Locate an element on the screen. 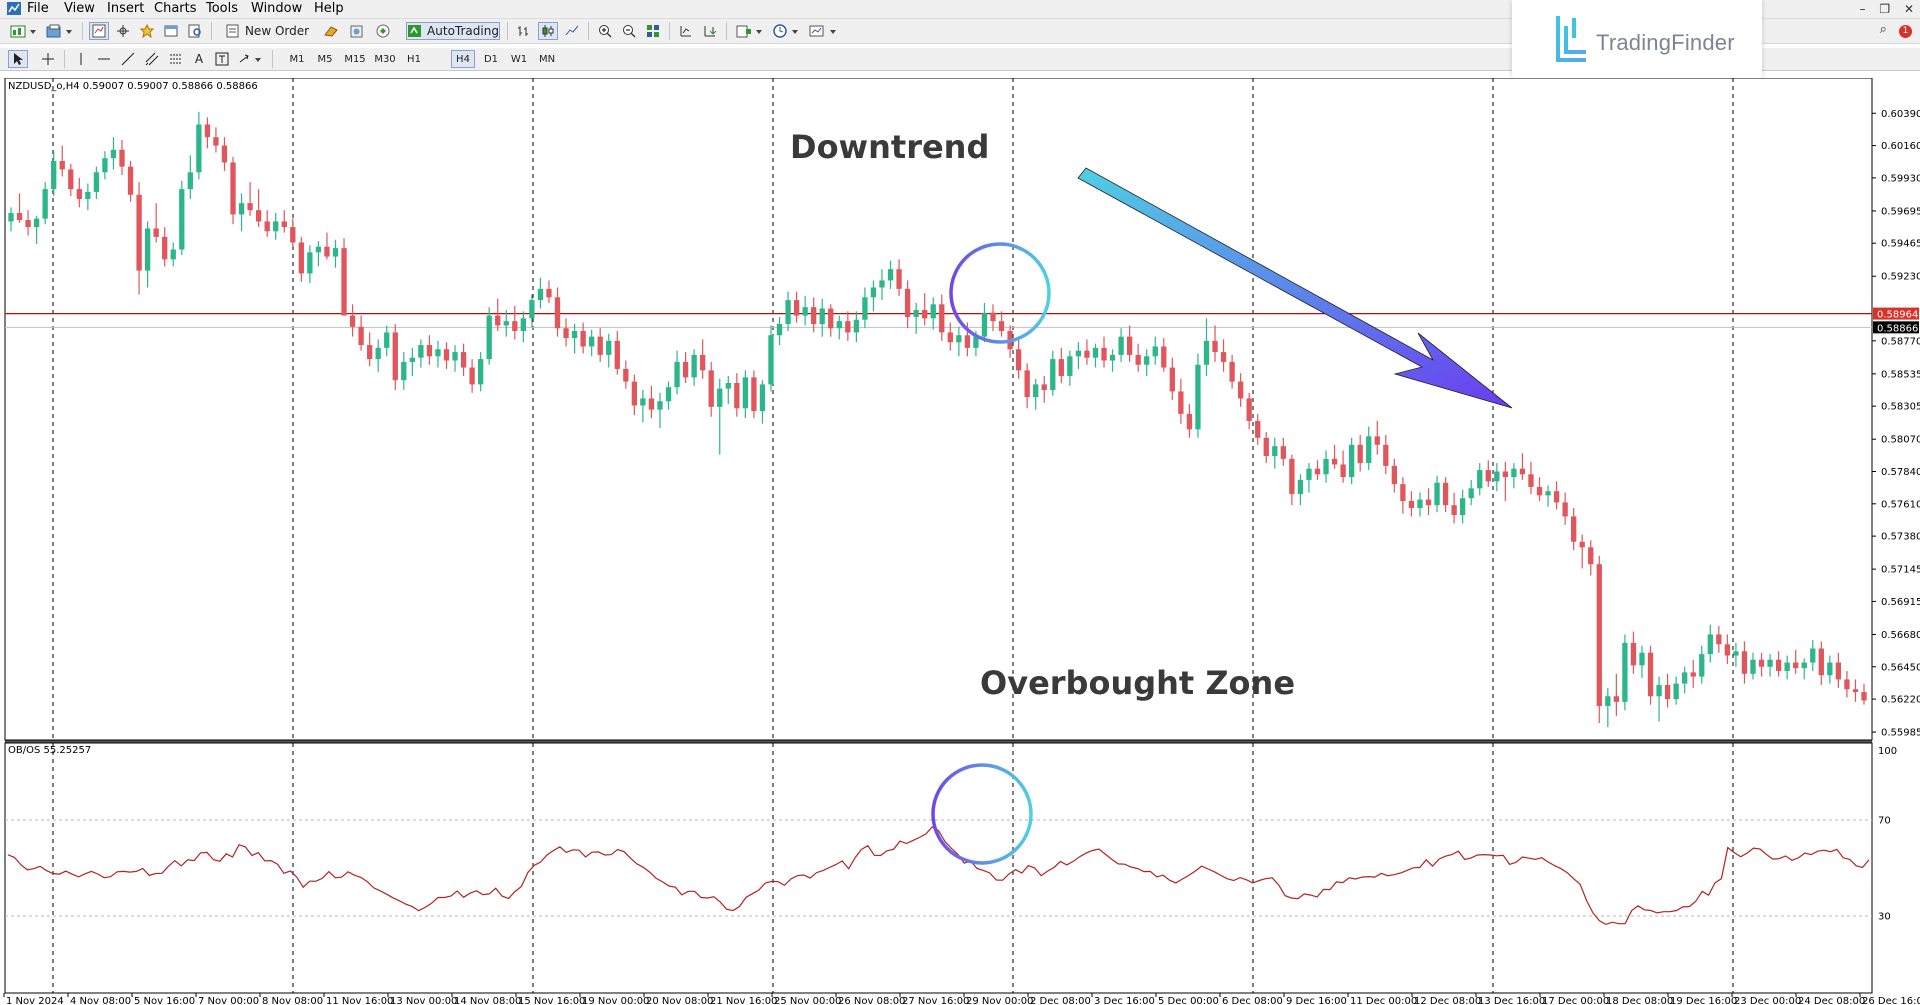  tf-w1: W1 is located at coordinates (519, 59).